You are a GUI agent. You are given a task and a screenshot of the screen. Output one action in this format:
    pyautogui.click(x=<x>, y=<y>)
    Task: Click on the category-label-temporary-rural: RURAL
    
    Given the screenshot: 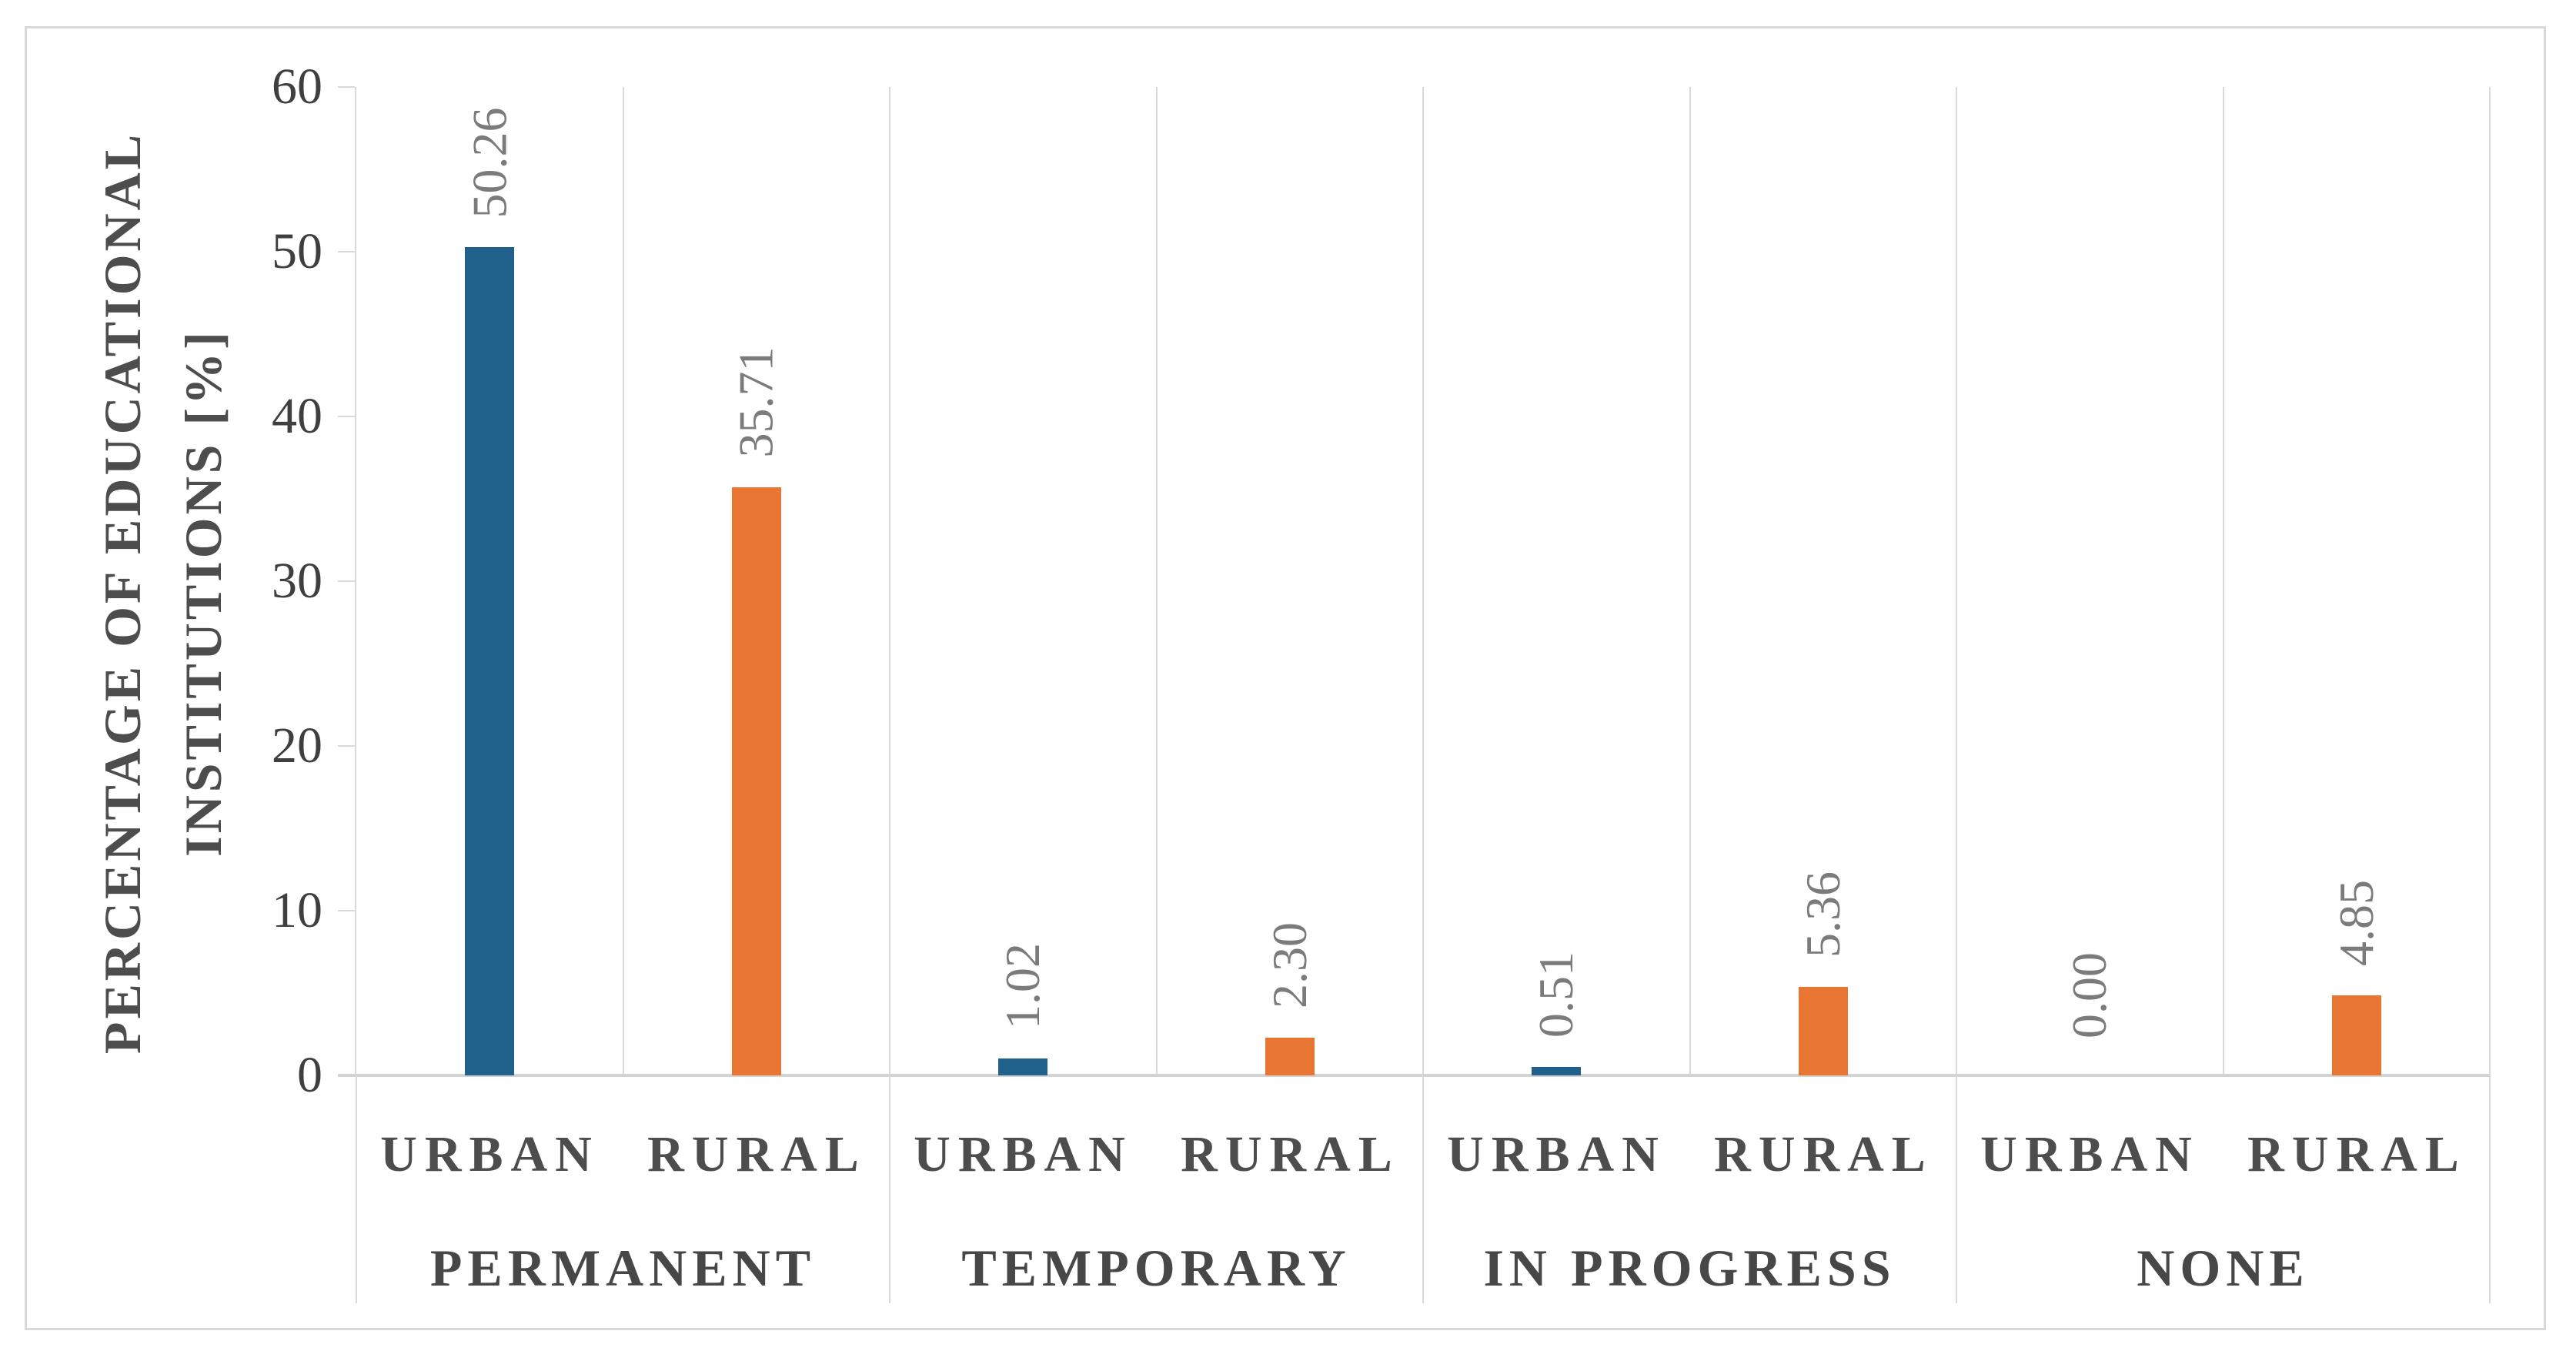 What is the action you would take?
    pyautogui.click(x=1290, y=1154)
    